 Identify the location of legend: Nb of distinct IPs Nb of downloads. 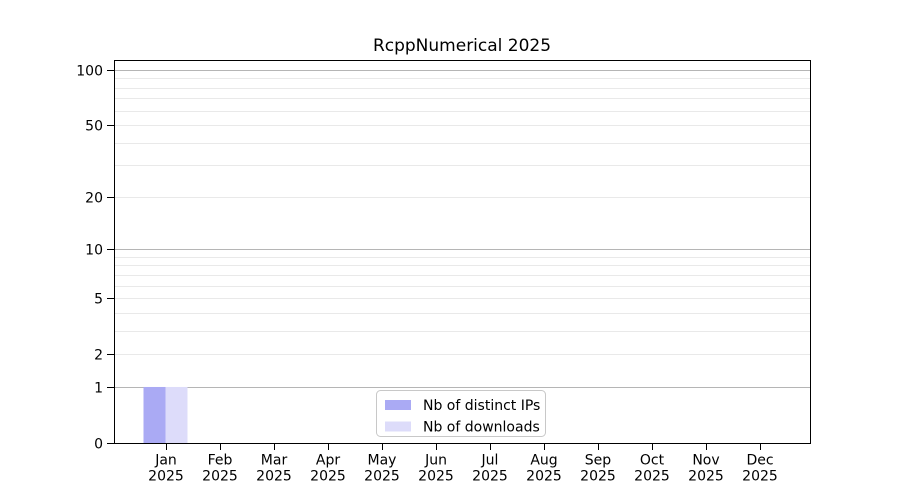
(461, 413).